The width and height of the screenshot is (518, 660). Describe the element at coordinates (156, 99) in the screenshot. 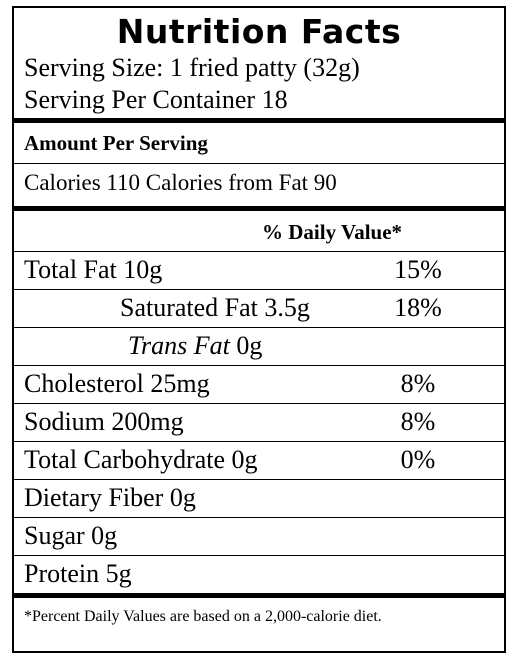

I see `servings-per-container: Serving Per Container 18` at that location.